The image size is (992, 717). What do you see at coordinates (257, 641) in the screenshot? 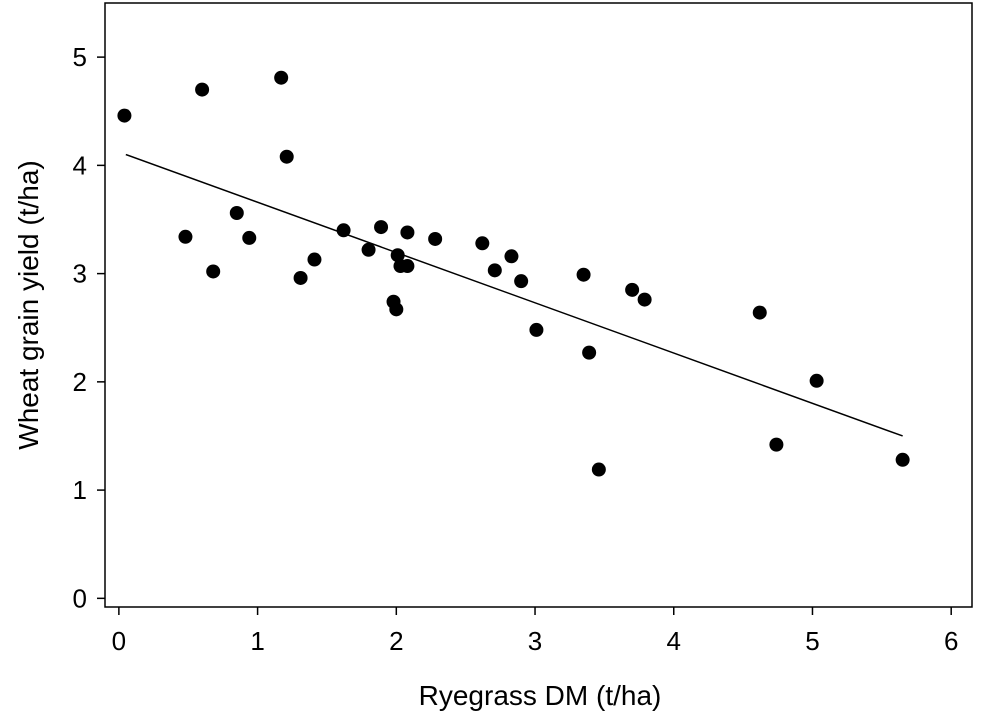
I see `x-tick-label: 1` at bounding box center [257, 641].